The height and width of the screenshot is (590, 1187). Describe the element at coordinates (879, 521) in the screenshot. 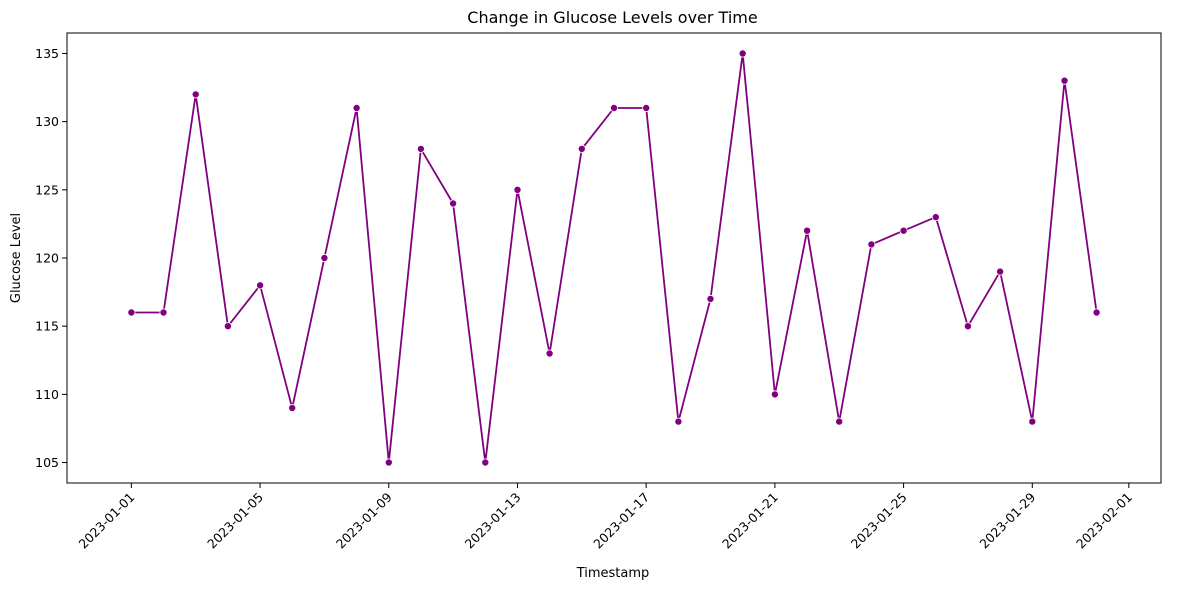

I see `x-tick-label: 2023-01-25` at that location.